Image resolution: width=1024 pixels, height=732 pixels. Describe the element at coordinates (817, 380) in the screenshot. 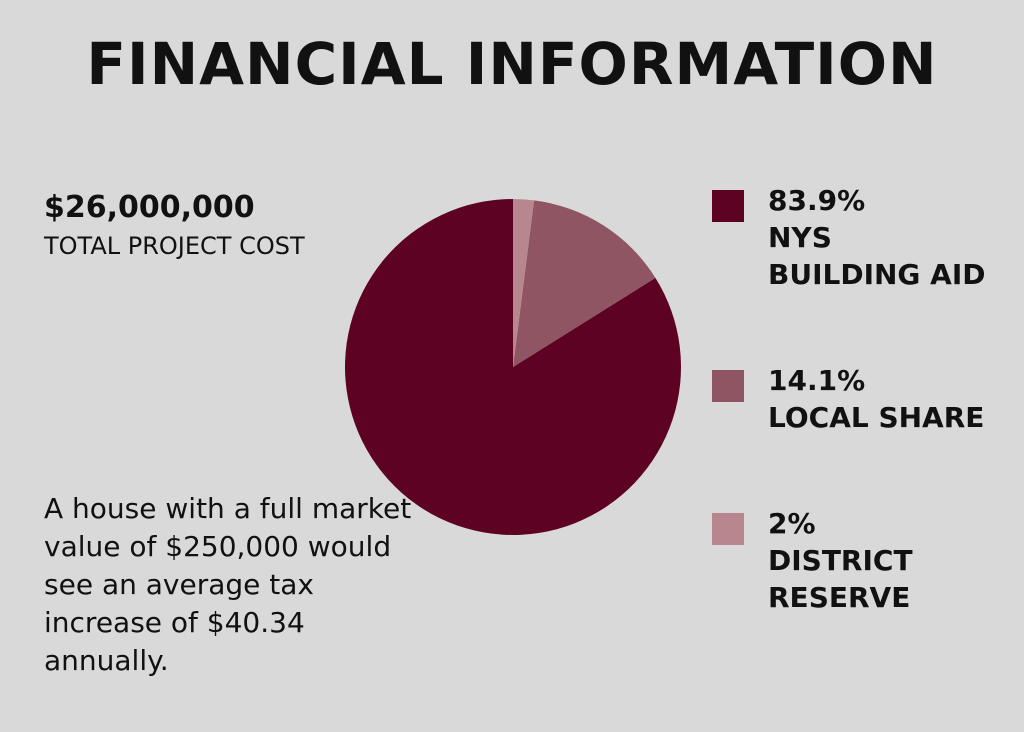

I see `legend-value: 14.1%` at that location.